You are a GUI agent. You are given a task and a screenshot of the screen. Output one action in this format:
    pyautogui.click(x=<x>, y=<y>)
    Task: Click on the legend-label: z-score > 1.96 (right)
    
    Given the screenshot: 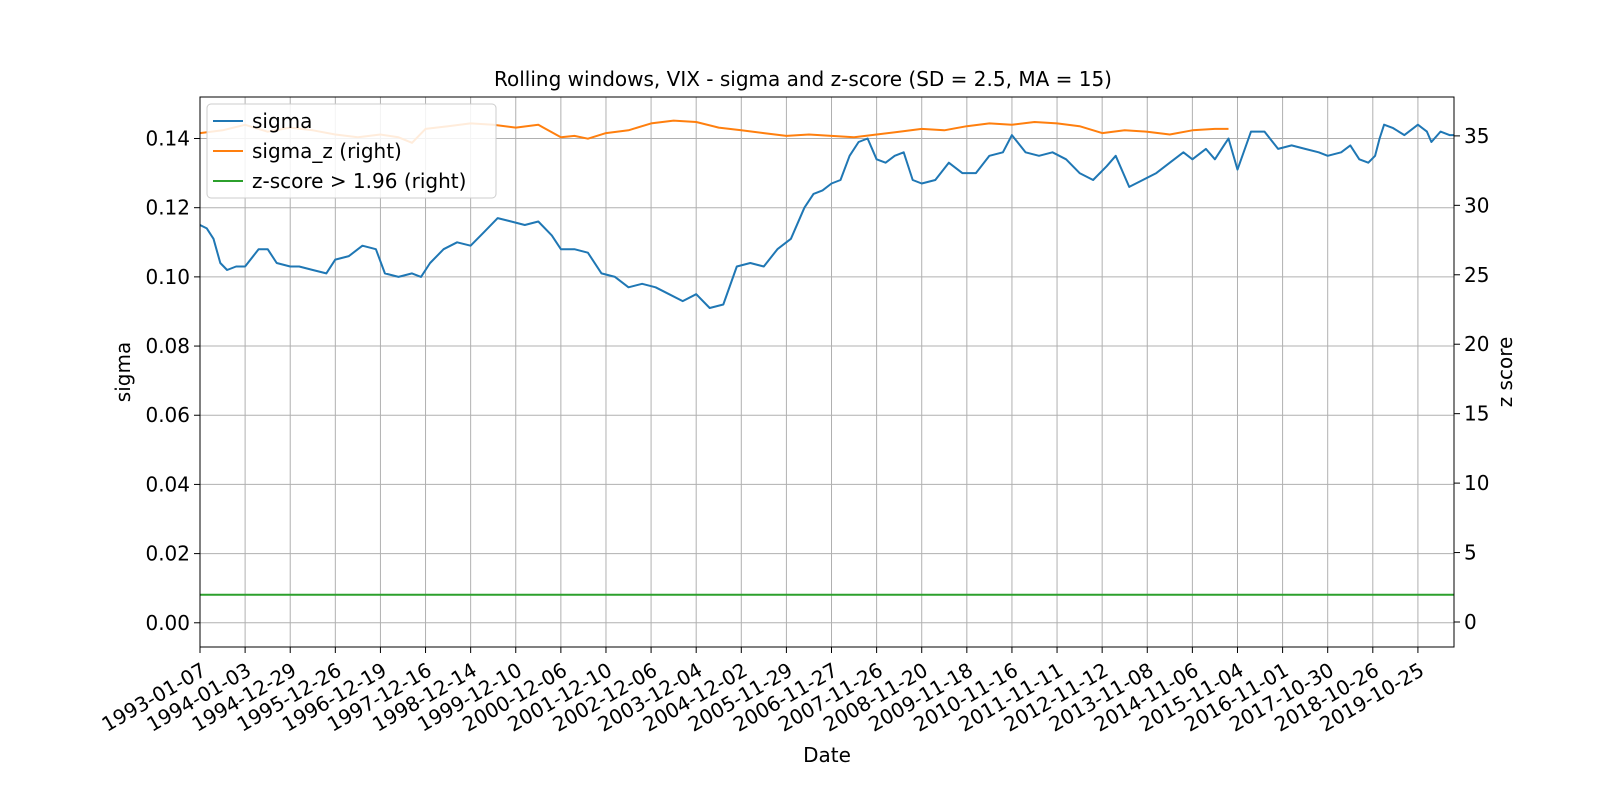 What is the action you would take?
    pyautogui.click(x=359, y=181)
    